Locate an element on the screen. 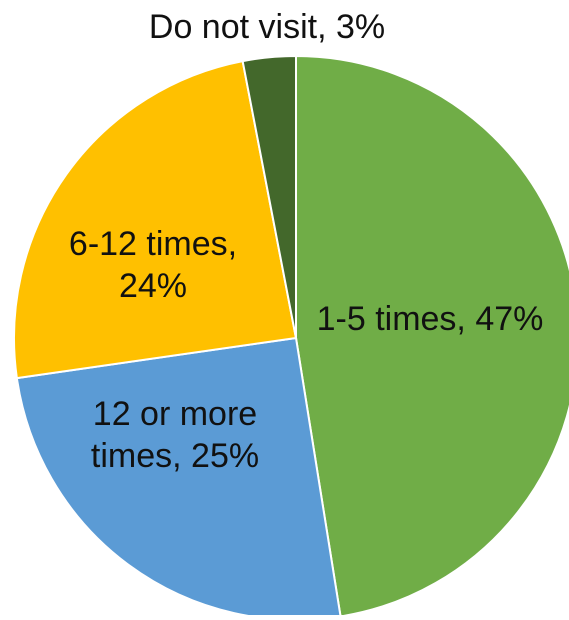 This screenshot has width=569, height=620. data-label-line: 12 or more is located at coordinates (175, 414).